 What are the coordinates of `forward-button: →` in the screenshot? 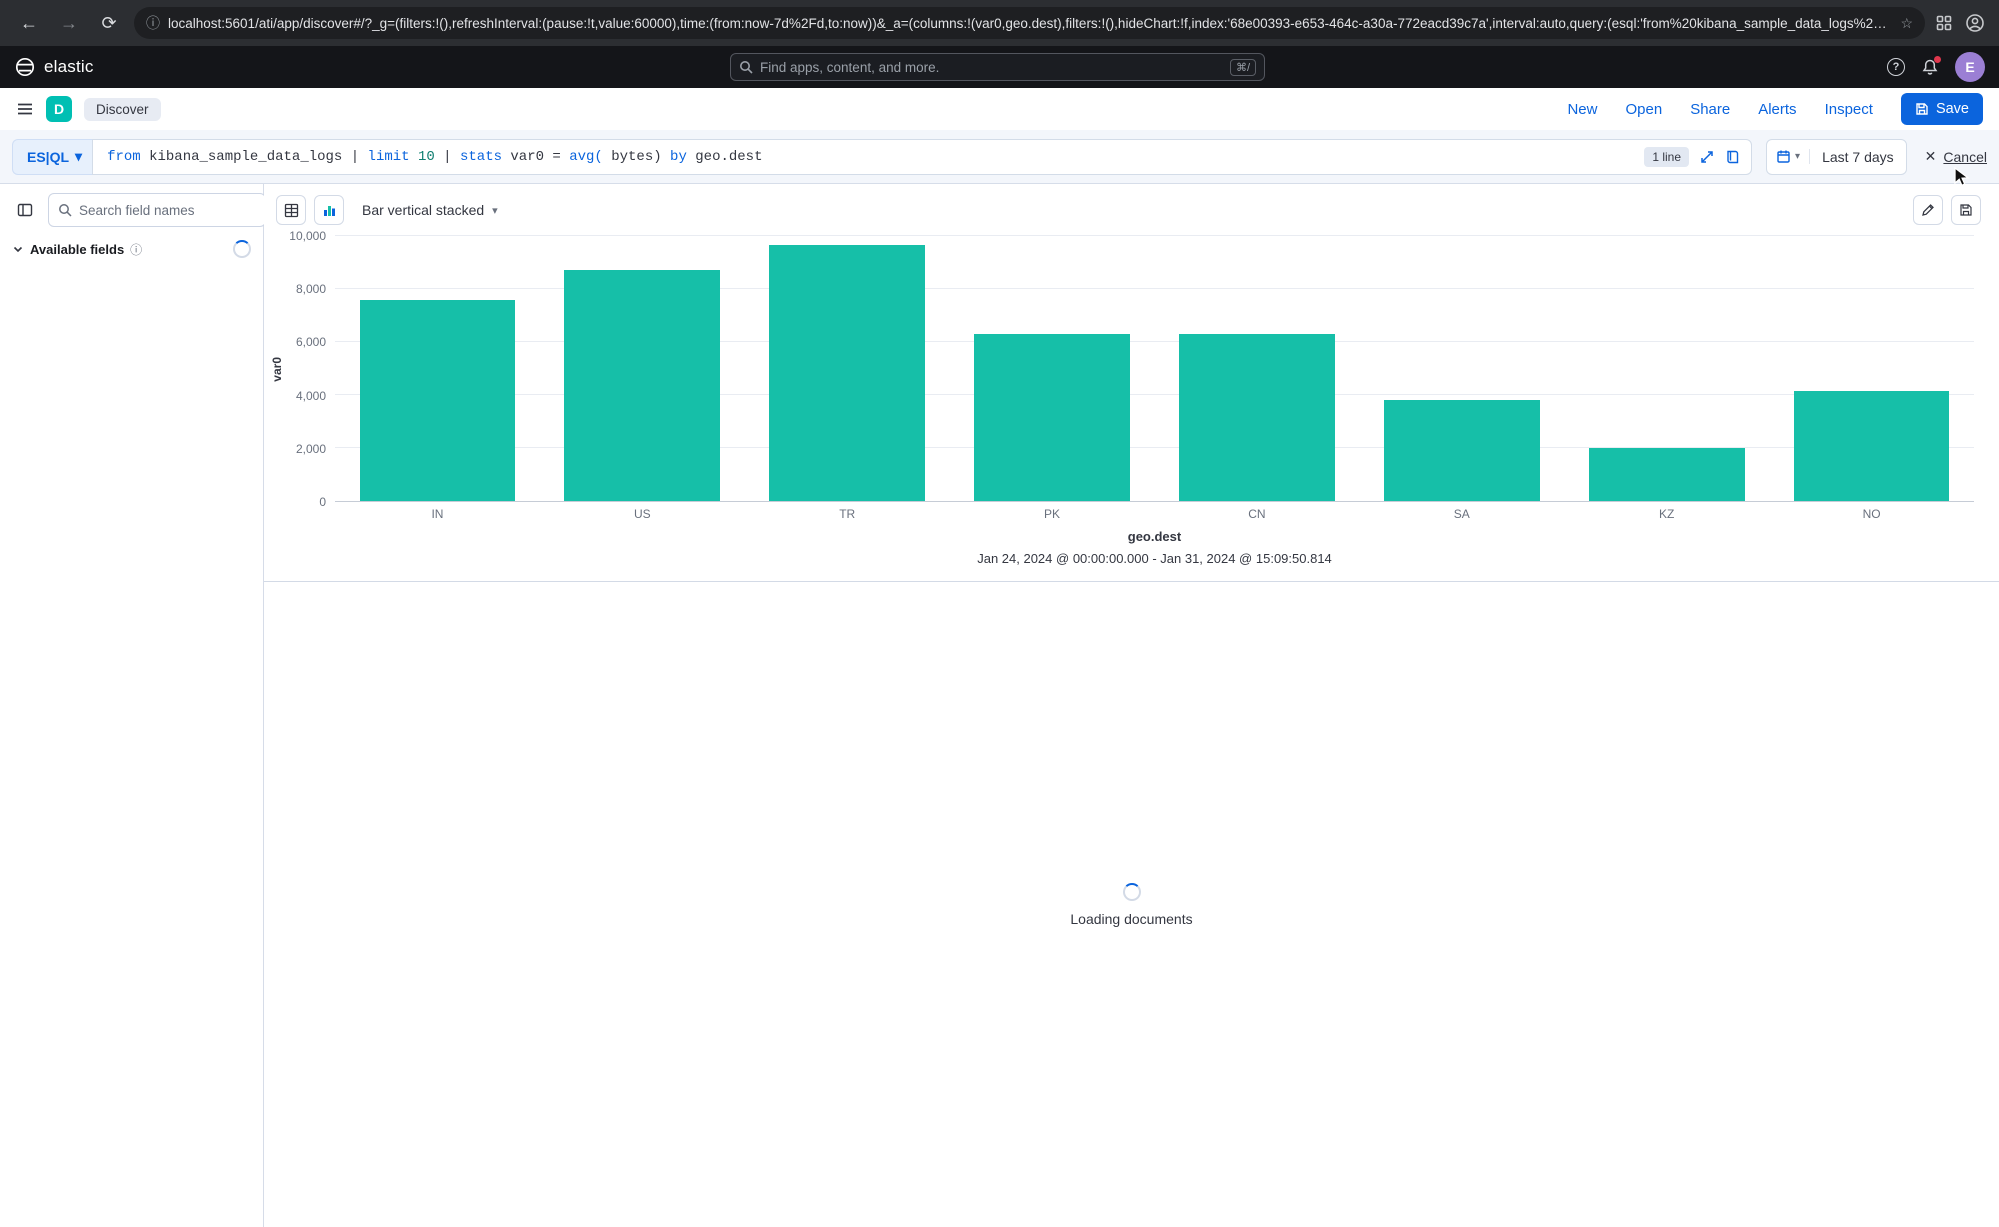 It's located at (69, 22).